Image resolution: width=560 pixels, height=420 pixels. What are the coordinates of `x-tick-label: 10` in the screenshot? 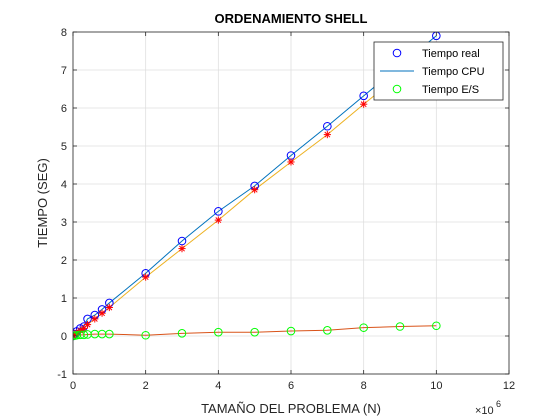 It's located at (436, 386).